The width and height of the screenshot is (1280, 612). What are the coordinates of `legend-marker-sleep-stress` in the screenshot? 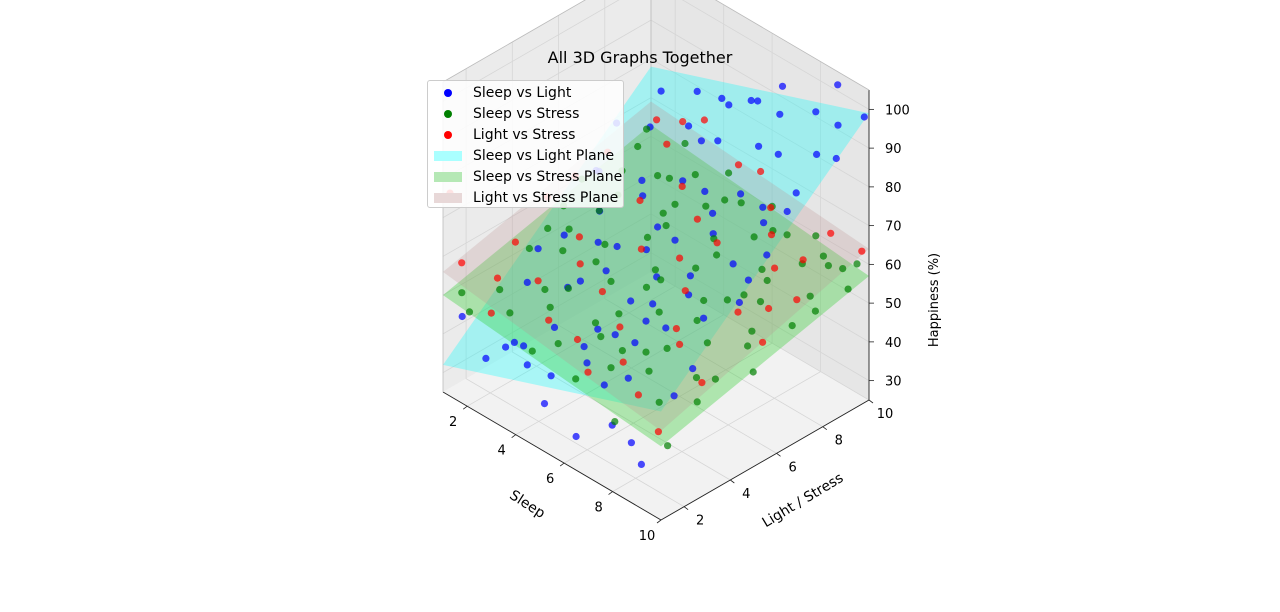 It's located at (448, 114).